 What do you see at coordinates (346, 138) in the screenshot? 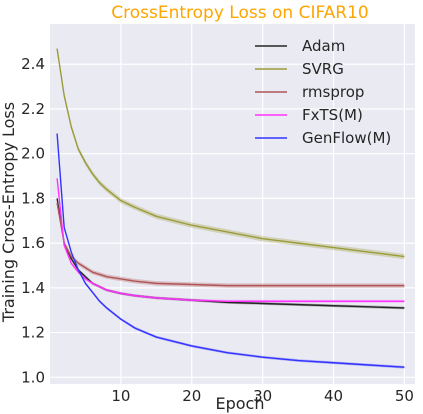
I see `legend-label-genflow-m: GenFlow(M)` at bounding box center [346, 138].